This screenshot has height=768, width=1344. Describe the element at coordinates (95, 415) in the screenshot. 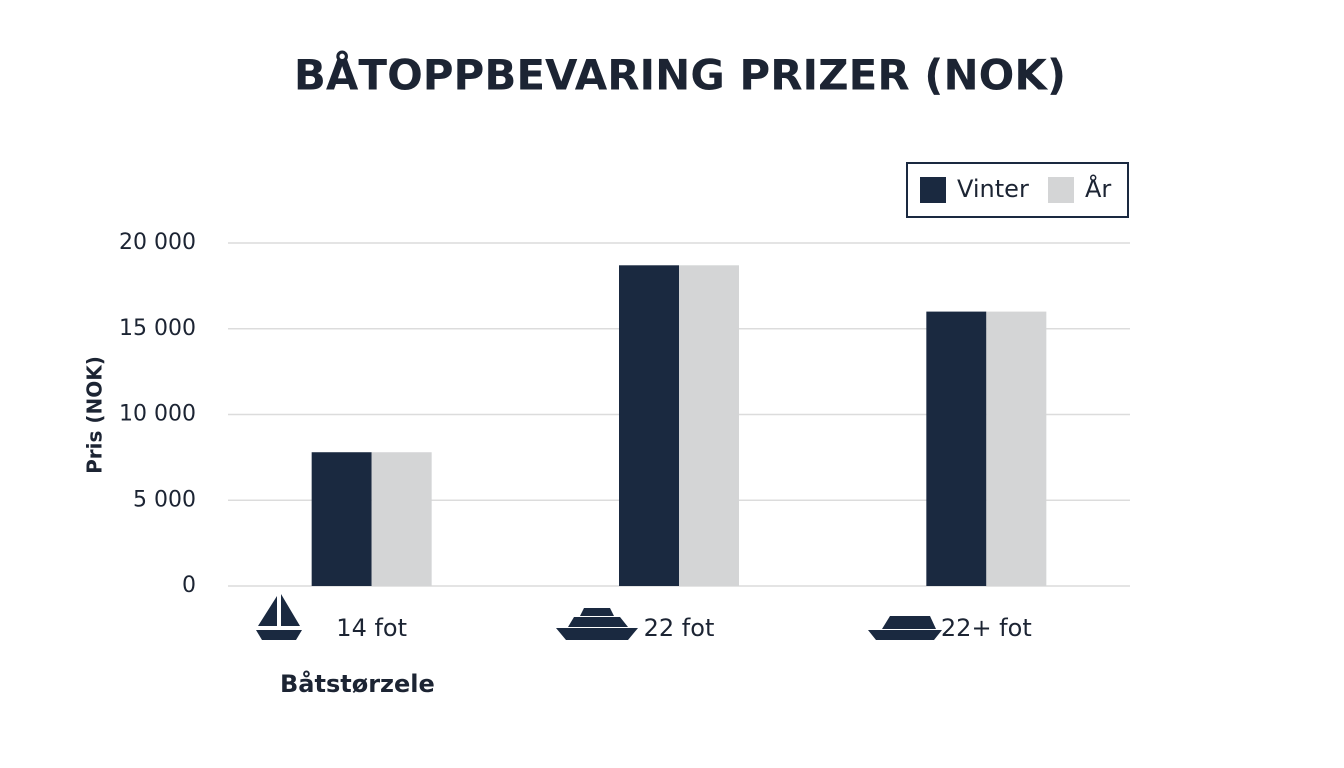

I see `y-axis-label: Pris (NOK)` at that location.